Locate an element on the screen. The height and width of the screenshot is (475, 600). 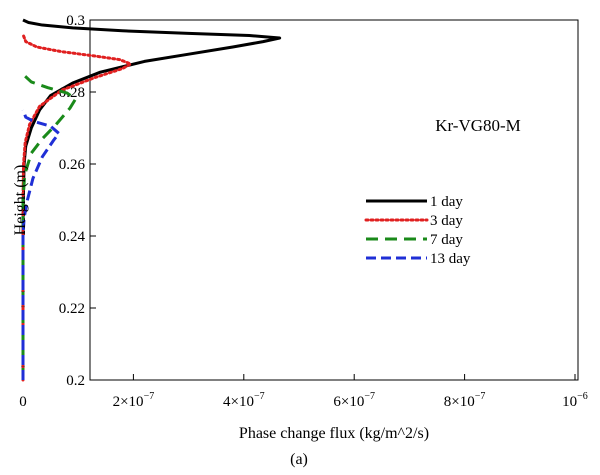
legend-label-4: 13 day is located at coordinates (450, 259).